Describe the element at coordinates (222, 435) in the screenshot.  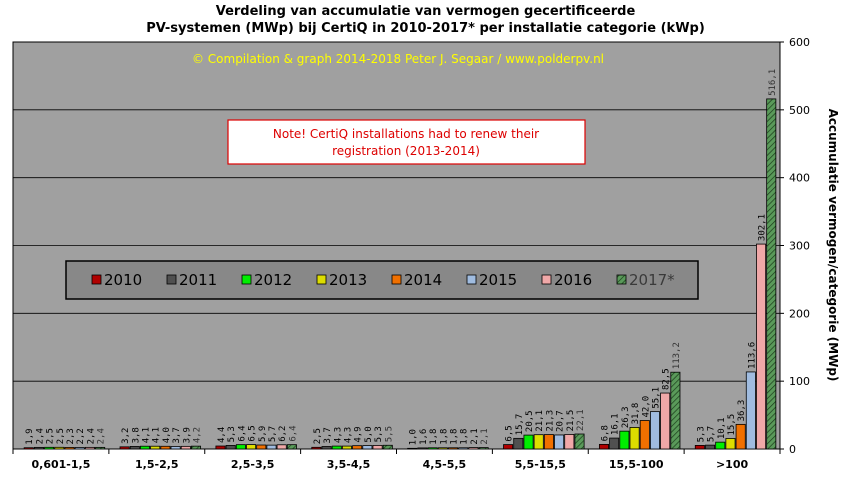
I see `data-label: 4,4` at that location.